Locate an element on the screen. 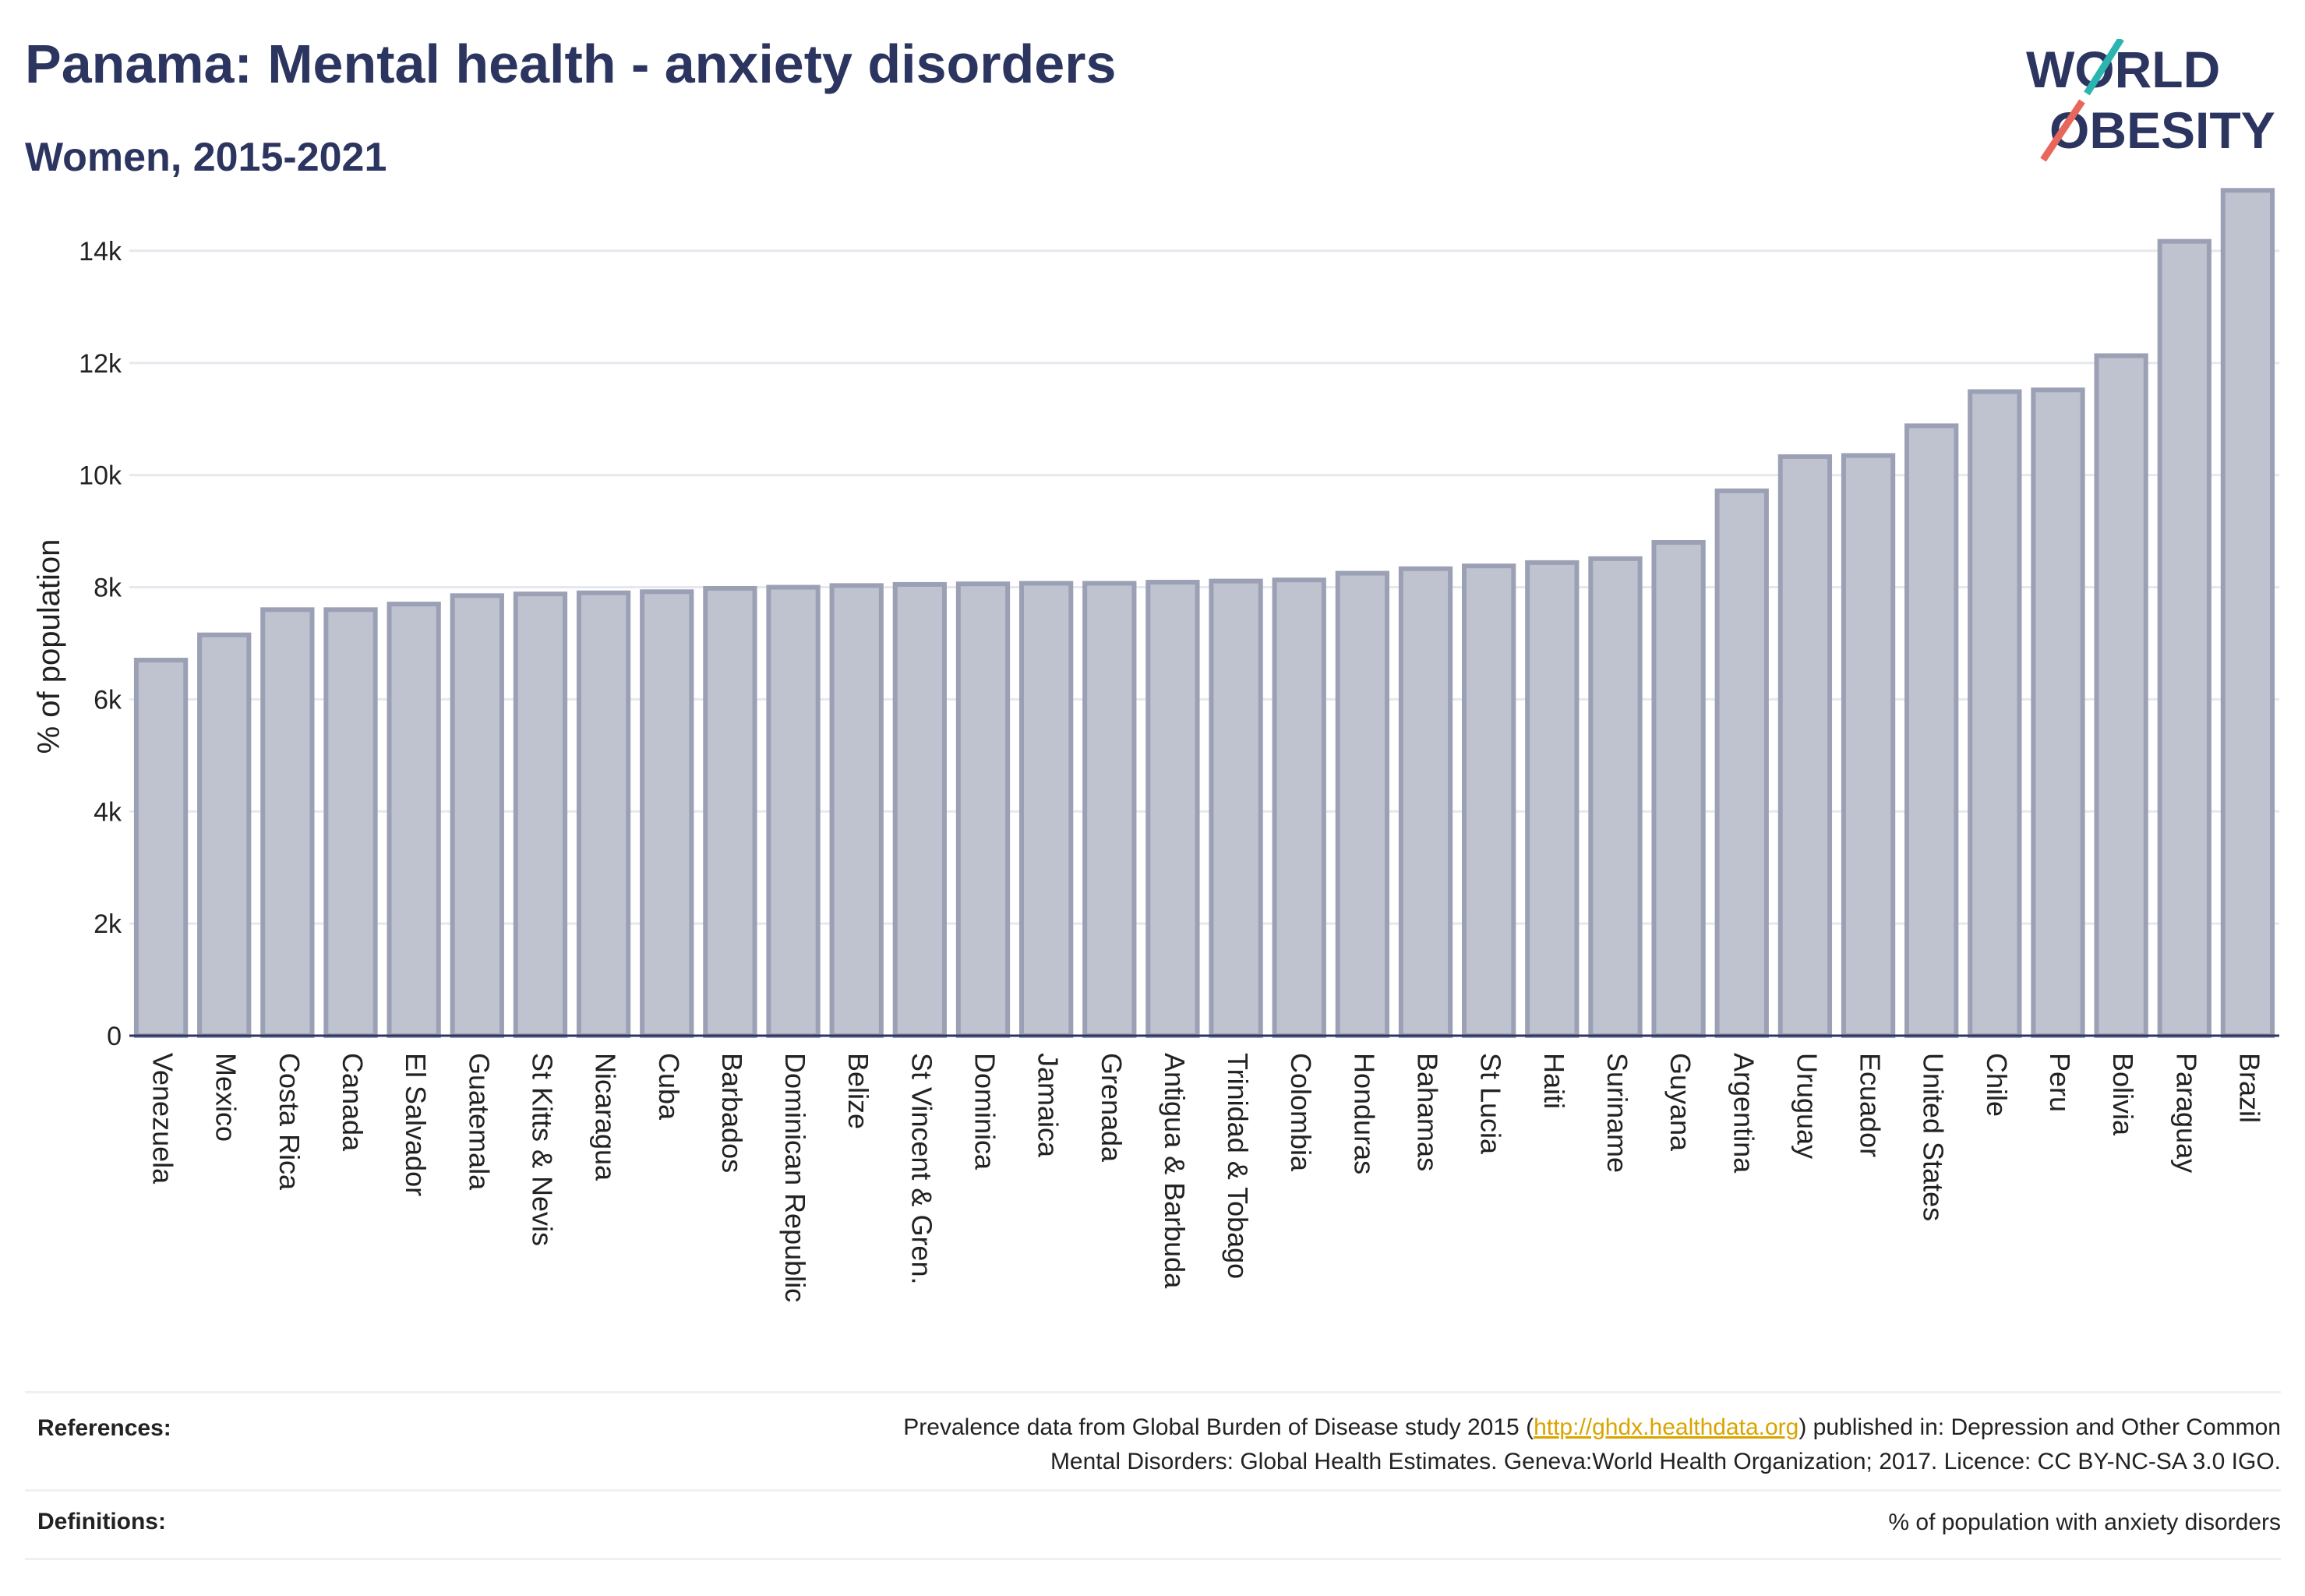  references-link: http://ghdx.healthdata.org is located at coordinates (1666, 1427).